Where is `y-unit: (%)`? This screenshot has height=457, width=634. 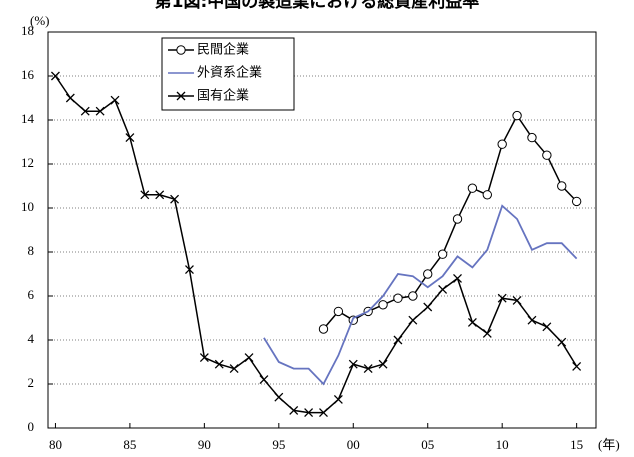
y-unit: (%) is located at coordinates (40, 20).